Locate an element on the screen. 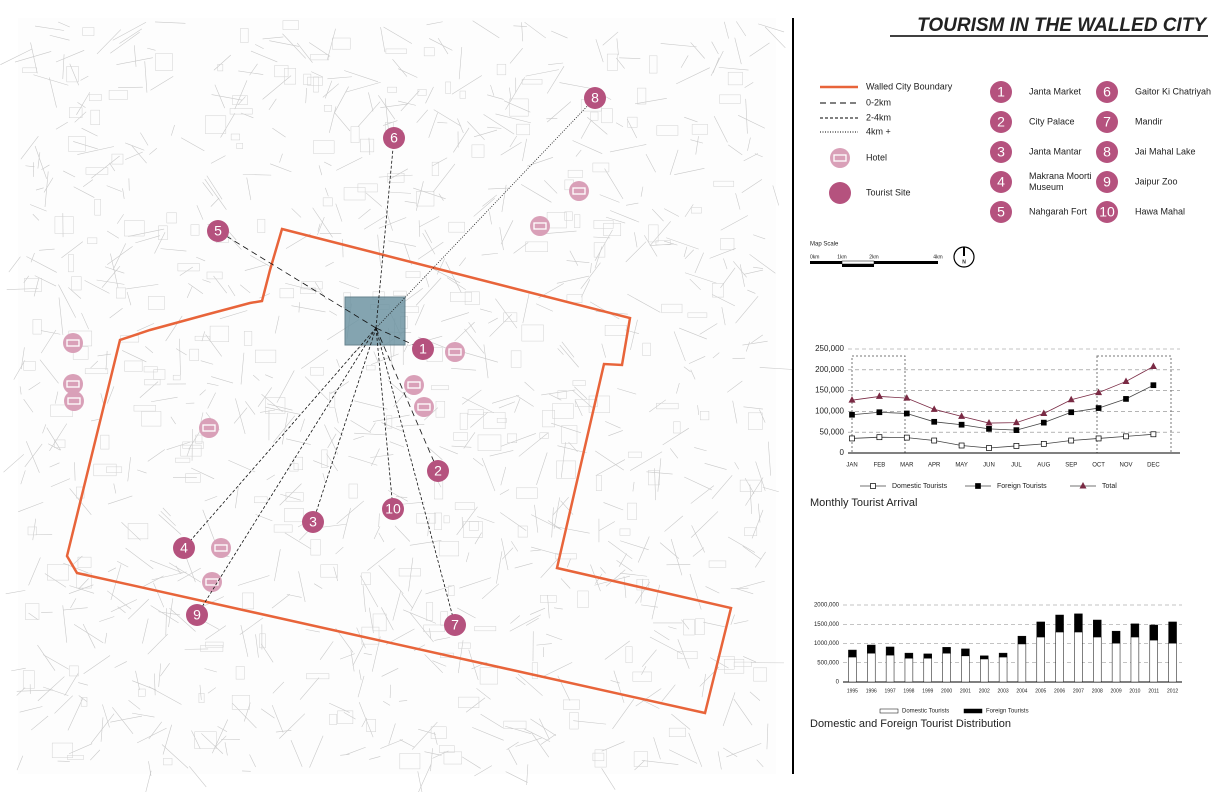 The width and height of the screenshot is (1224, 792). scale-bar is located at coordinates (858, 265).